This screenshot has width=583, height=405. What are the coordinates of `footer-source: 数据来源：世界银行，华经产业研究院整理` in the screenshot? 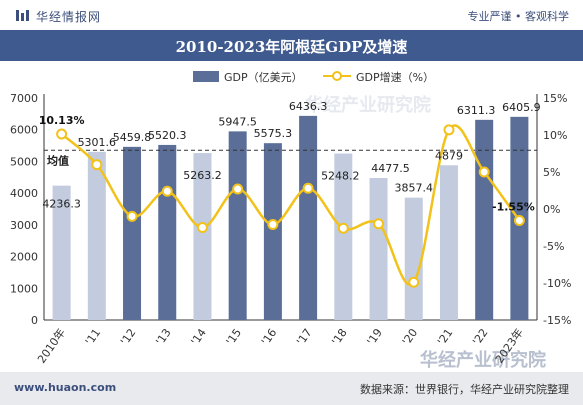 It's located at (464, 389).